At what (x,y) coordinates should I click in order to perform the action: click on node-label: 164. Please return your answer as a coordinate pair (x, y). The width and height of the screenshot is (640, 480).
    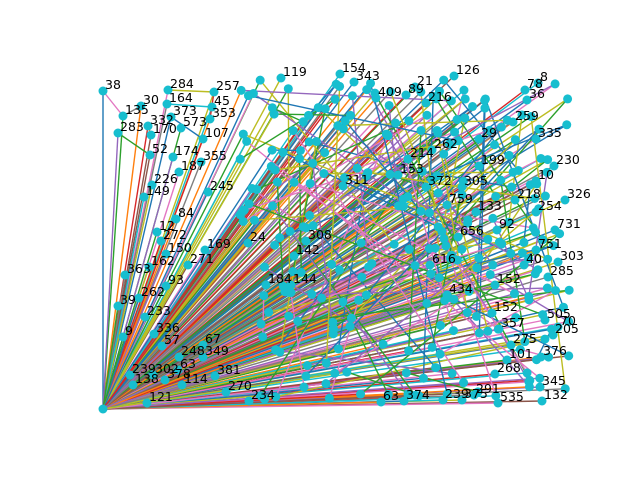
    Looking at the image, I should click on (181, 97).